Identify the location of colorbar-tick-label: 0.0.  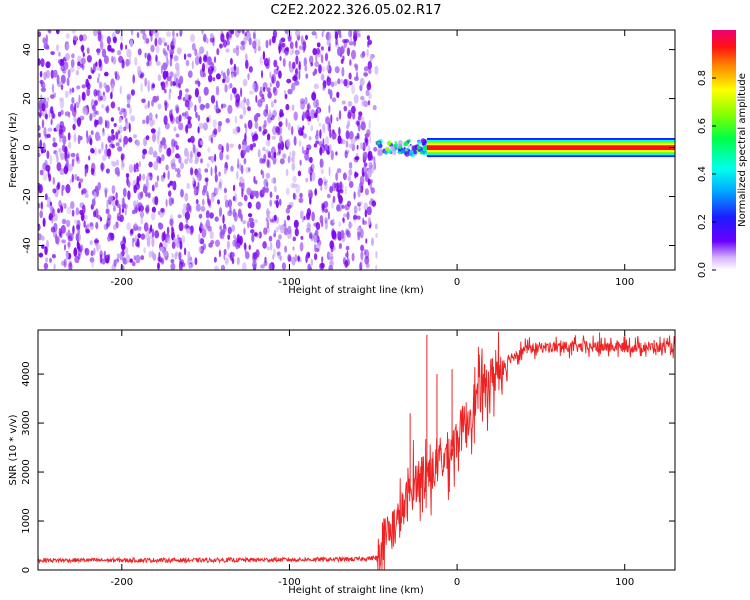
(702, 270).